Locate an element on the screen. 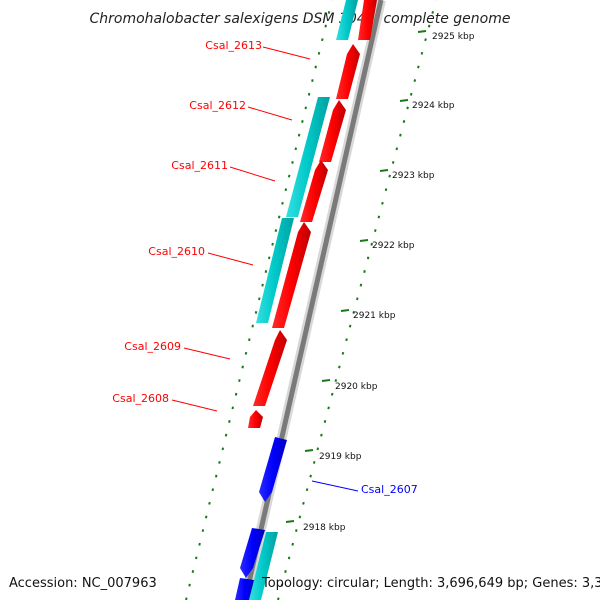 This screenshot has height=600, width=600. tick-label: 2921 kbp is located at coordinates (374, 316).